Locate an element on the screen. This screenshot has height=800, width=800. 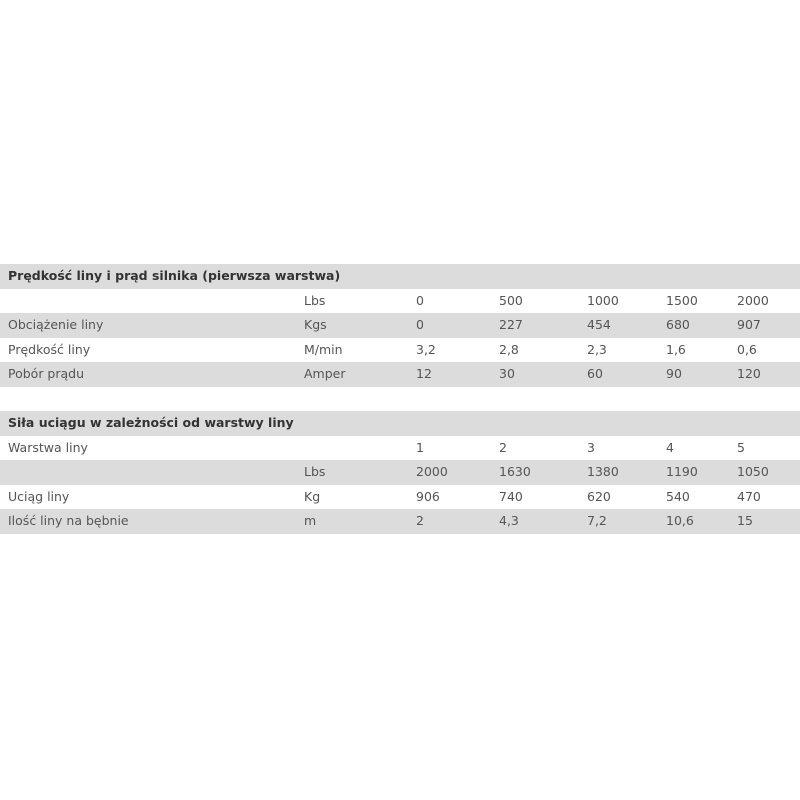
row-label: Uciąg liny is located at coordinates (39, 496).